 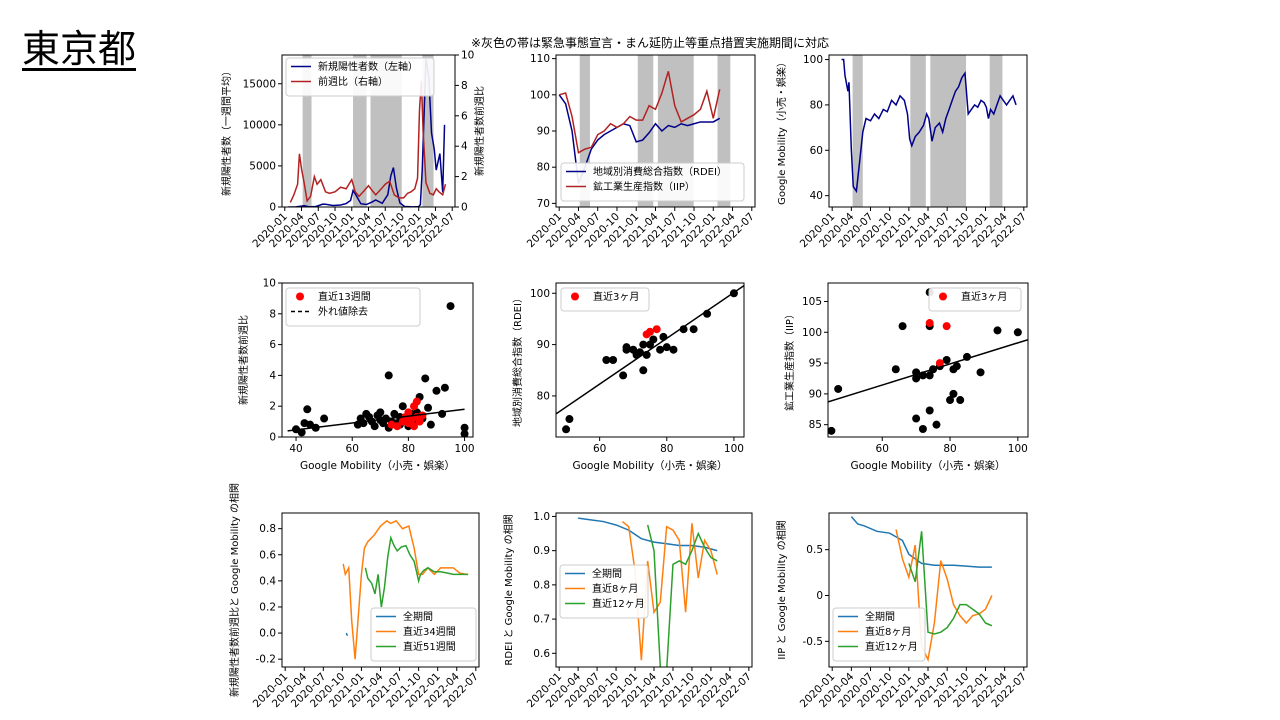 I want to click on y-axis-label: Google Mobility（小売・娯楽）, so click(x=781, y=131).